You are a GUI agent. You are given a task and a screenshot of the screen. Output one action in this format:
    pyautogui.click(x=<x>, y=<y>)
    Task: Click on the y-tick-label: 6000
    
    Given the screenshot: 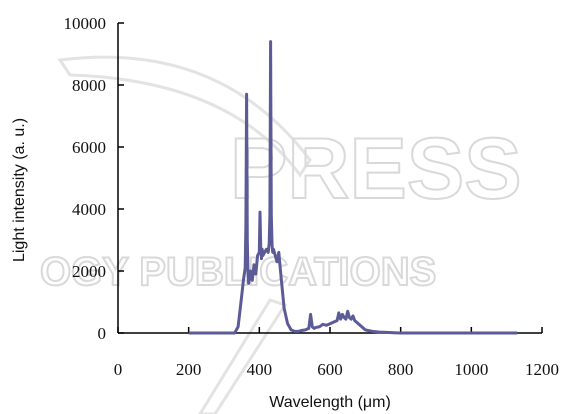 What is the action you would take?
    pyautogui.click(x=89, y=147)
    